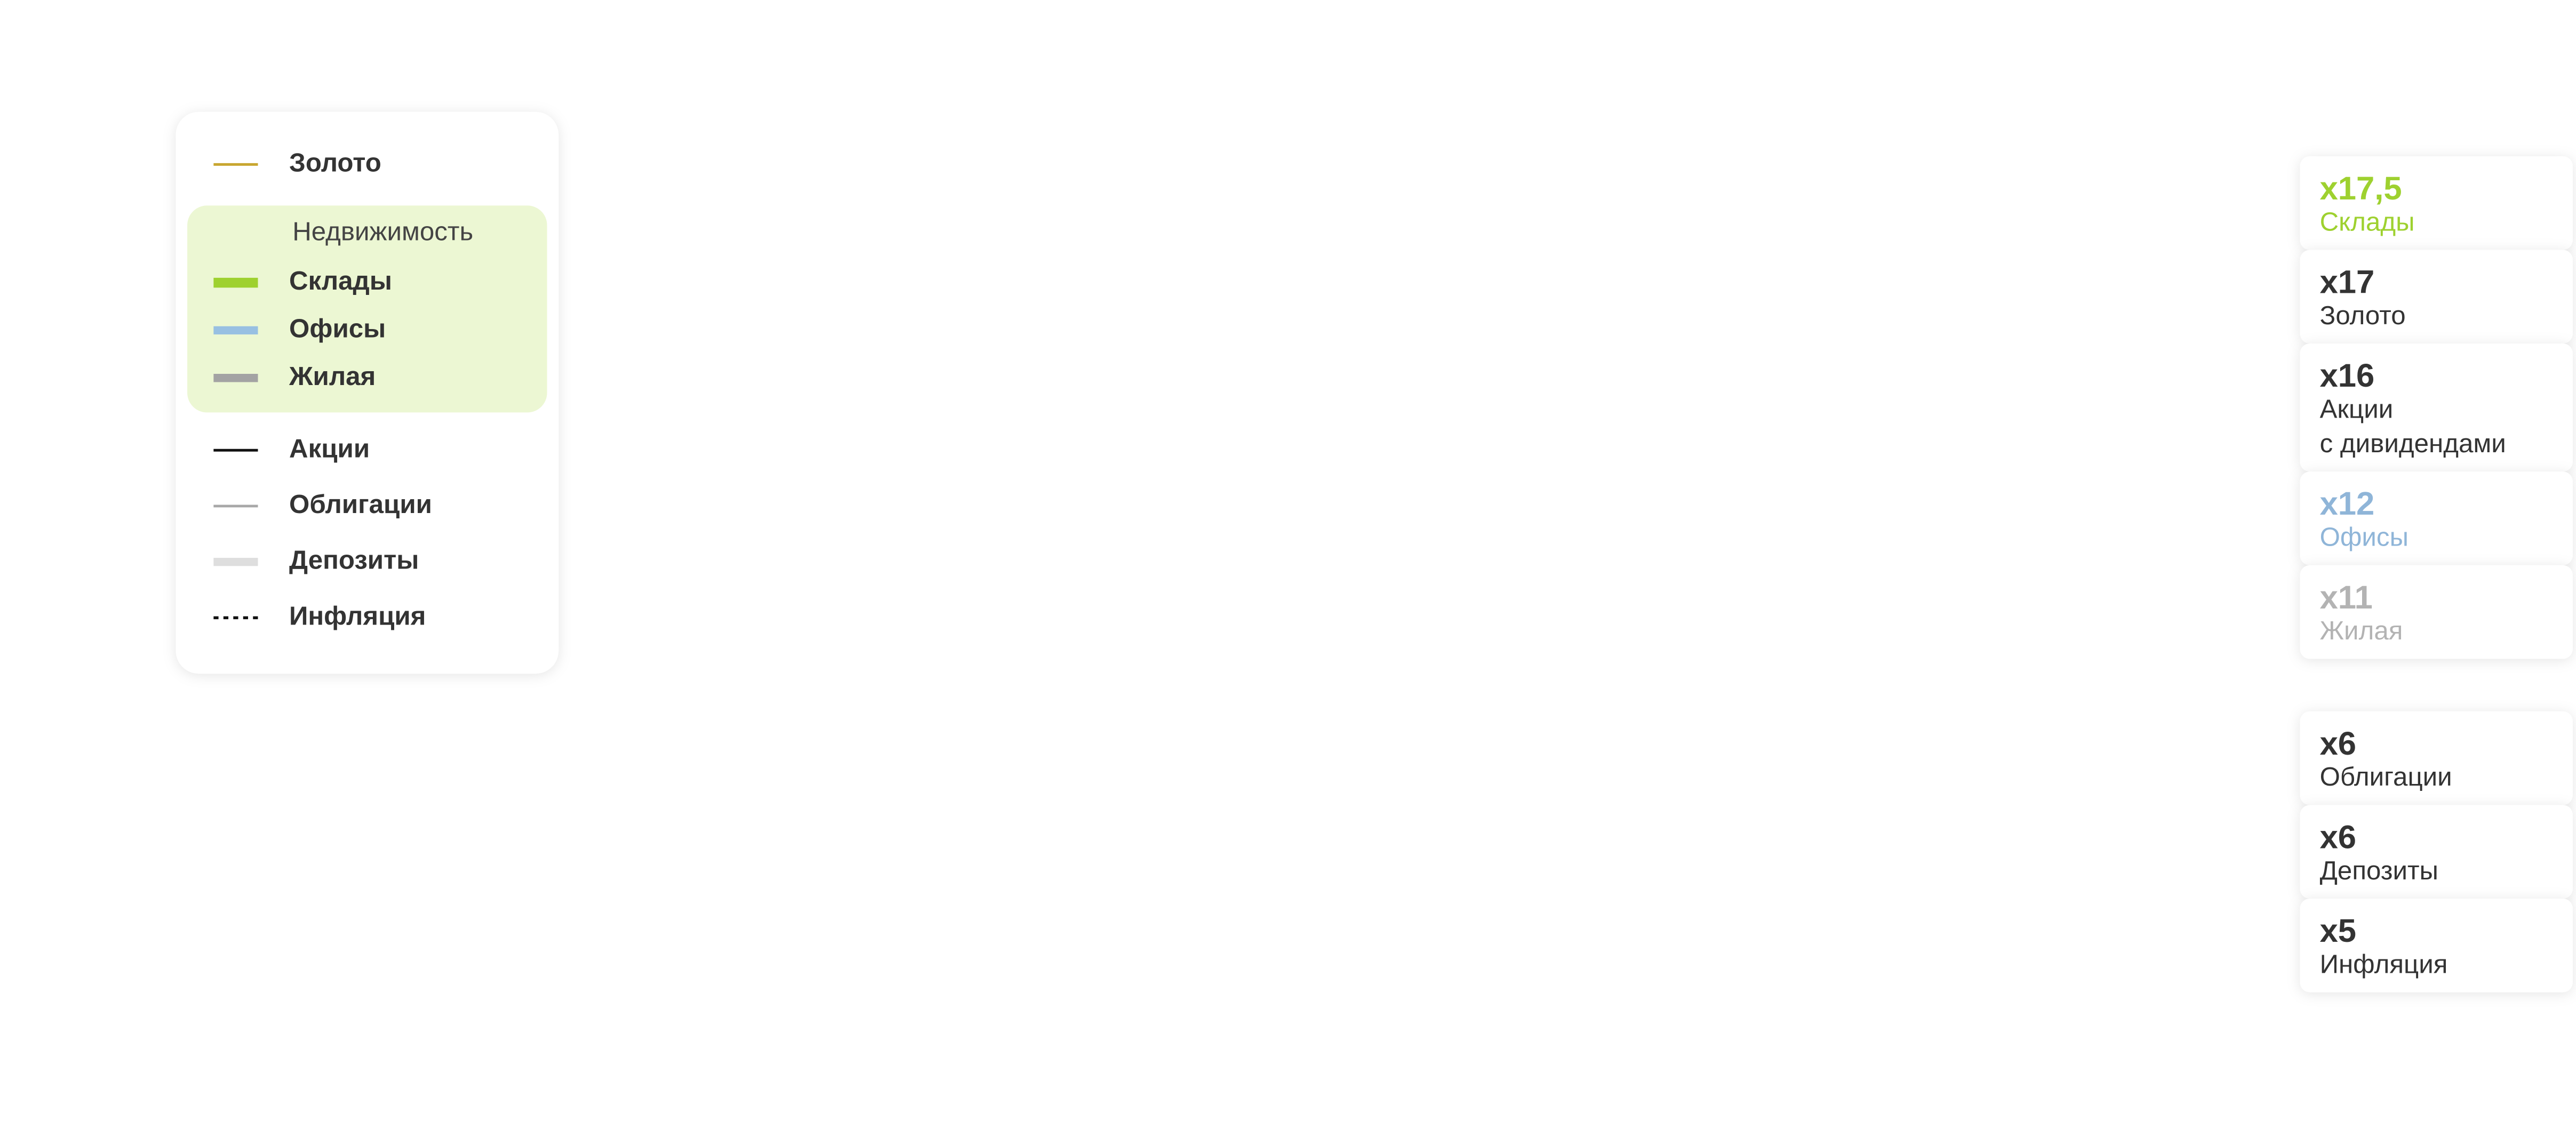  I want to click on end-label-name: Облигации, so click(2386, 776).